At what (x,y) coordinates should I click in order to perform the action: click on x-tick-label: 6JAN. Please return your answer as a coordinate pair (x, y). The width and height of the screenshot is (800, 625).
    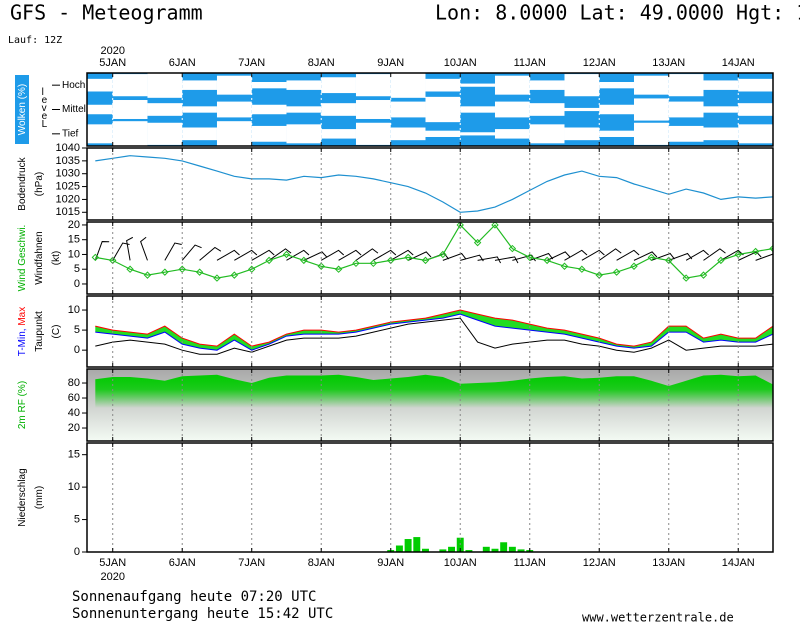
    Looking at the image, I should click on (182, 63).